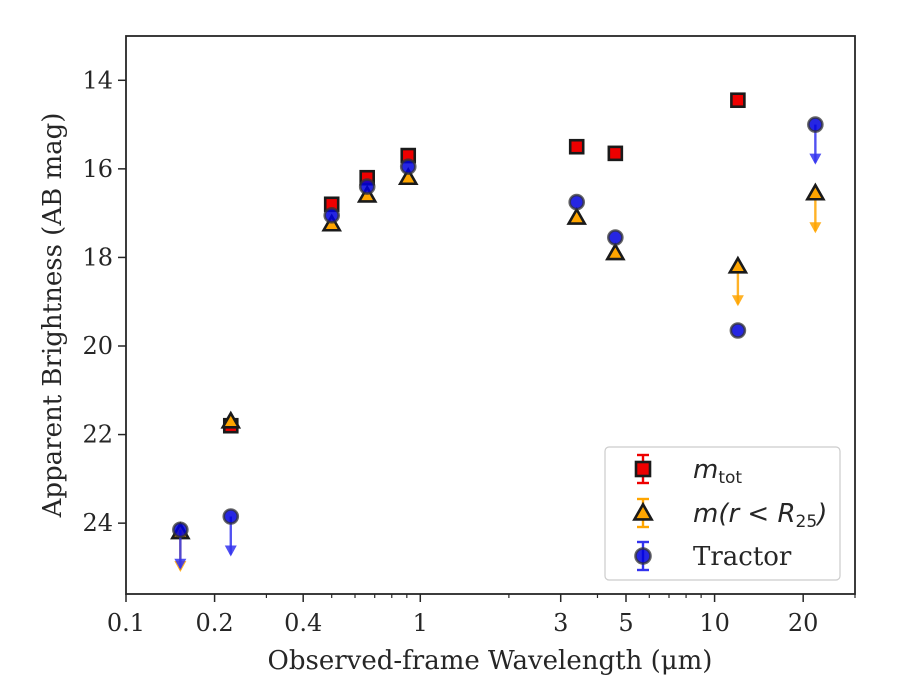 The height and width of the screenshot is (700, 900). What do you see at coordinates (97, 523) in the screenshot?
I see `y-tick-label: 24` at bounding box center [97, 523].